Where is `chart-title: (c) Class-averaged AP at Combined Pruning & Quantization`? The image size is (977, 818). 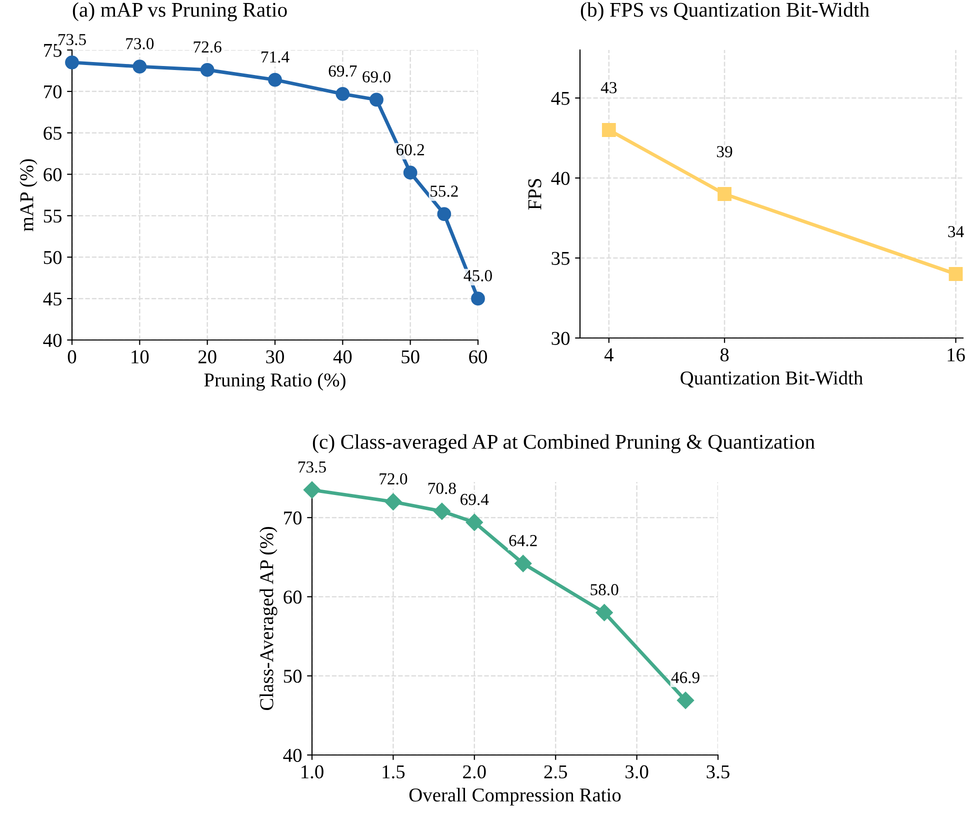 chart-title: (c) Class-averaged AP at Combined Pruning & Quantization is located at coordinates (563, 444).